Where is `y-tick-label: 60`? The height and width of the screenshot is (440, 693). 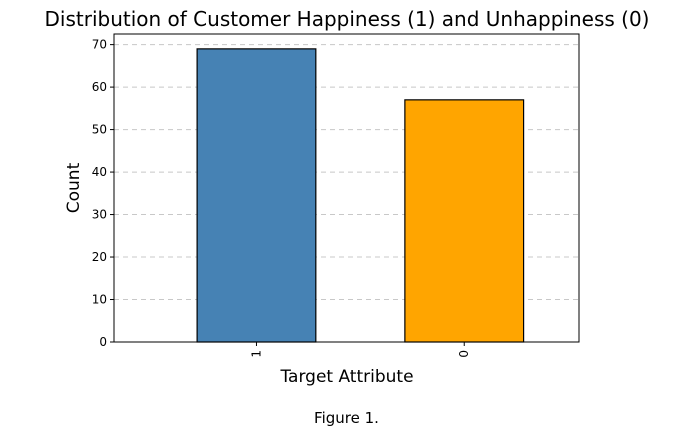
y-tick-label: 60 is located at coordinates (99, 87).